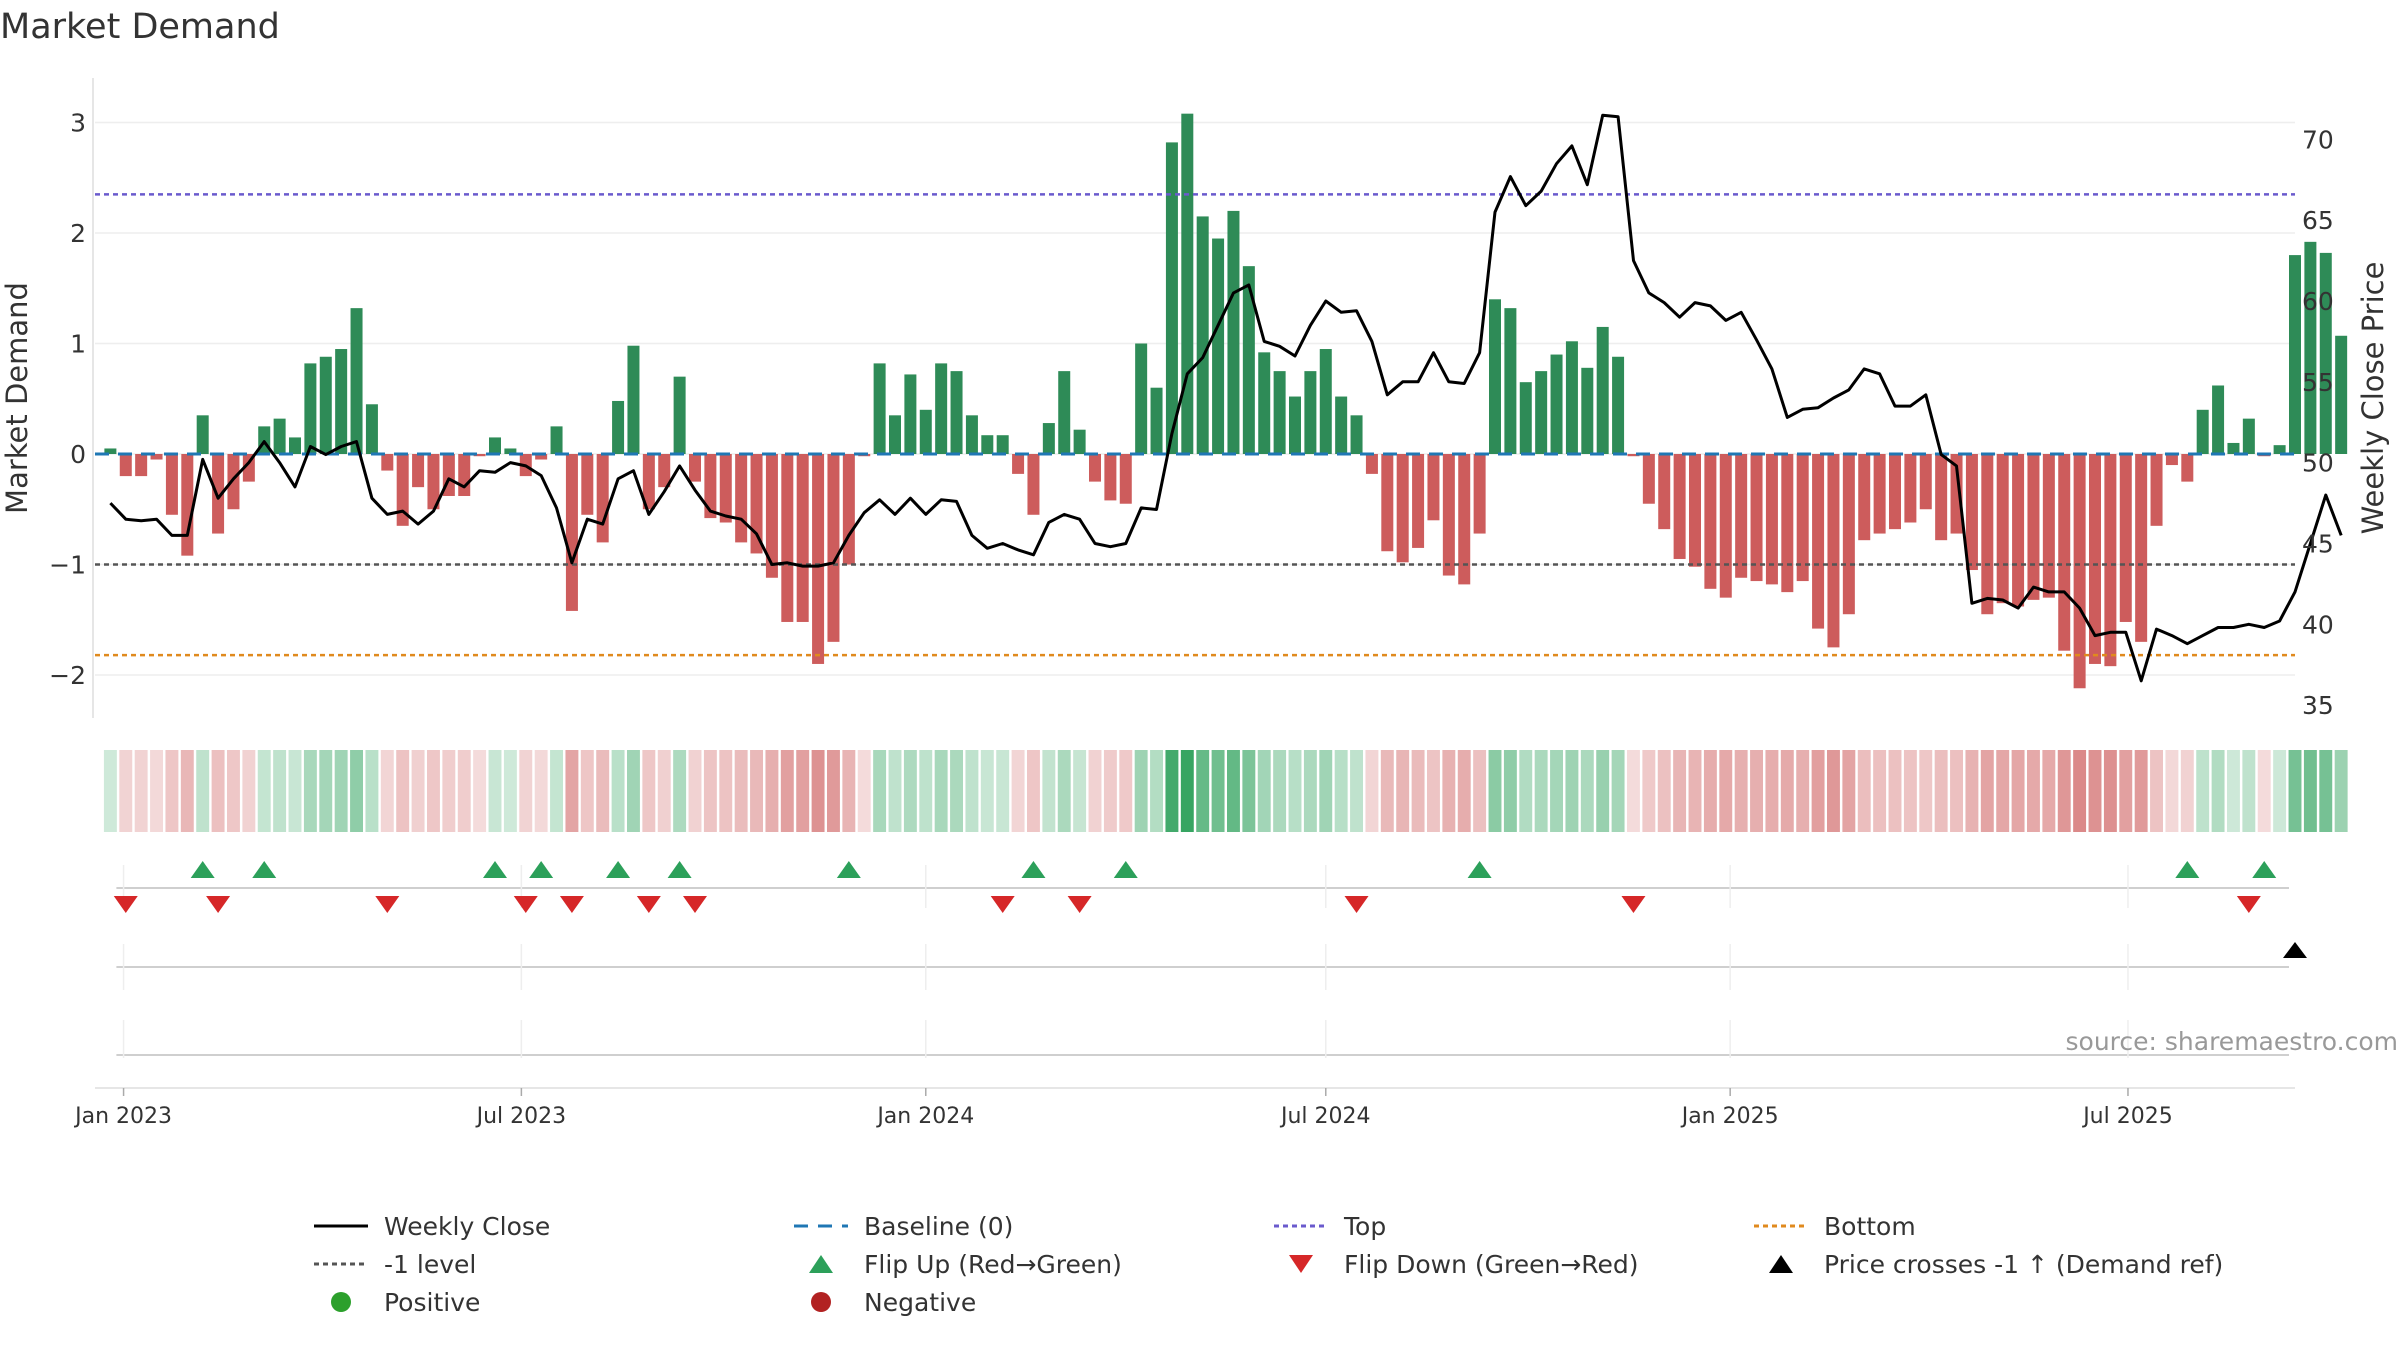 This screenshot has height=1350, width=2400. I want to click on x-tick-label: Jul 2025, so click(2127, 1116).